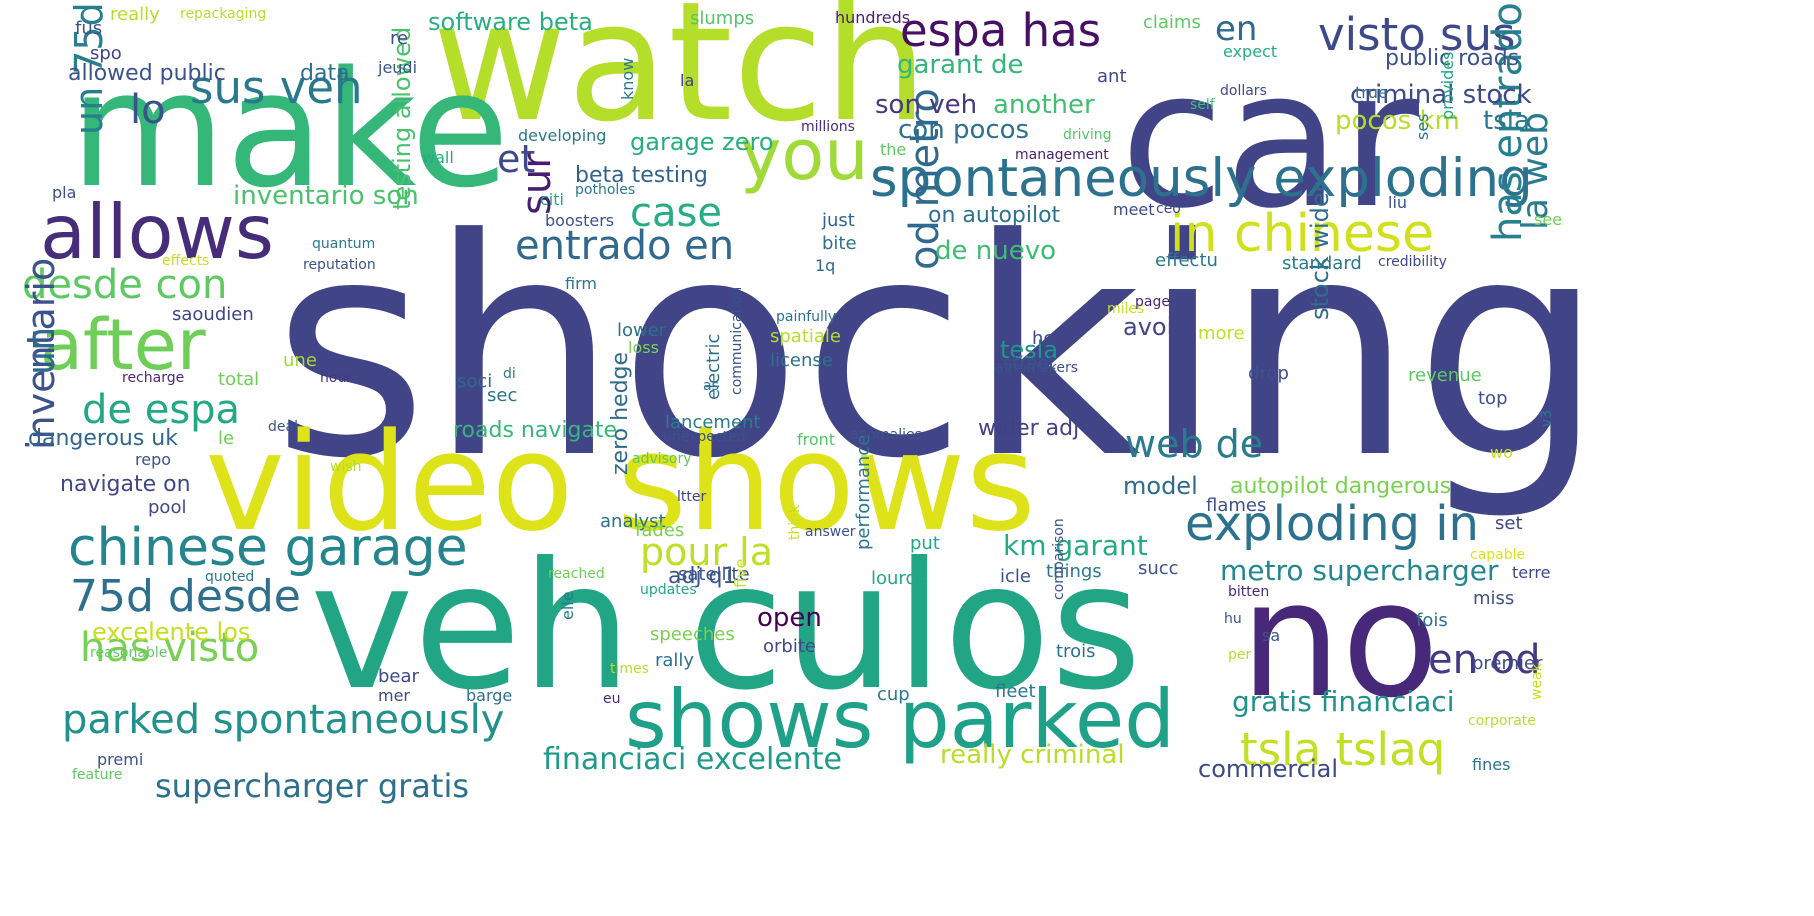  What do you see at coordinates (1233, 619) in the screenshot?
I see `cloud-word: hu` at bounding box center [1233, 619].